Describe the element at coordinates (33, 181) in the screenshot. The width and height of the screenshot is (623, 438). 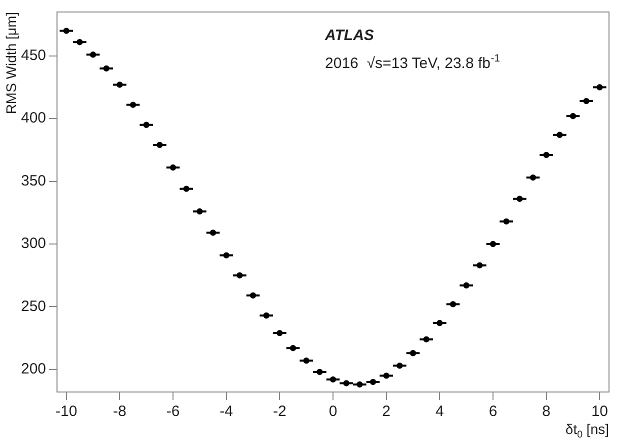
I see `y-tick-label: 350` at that location.